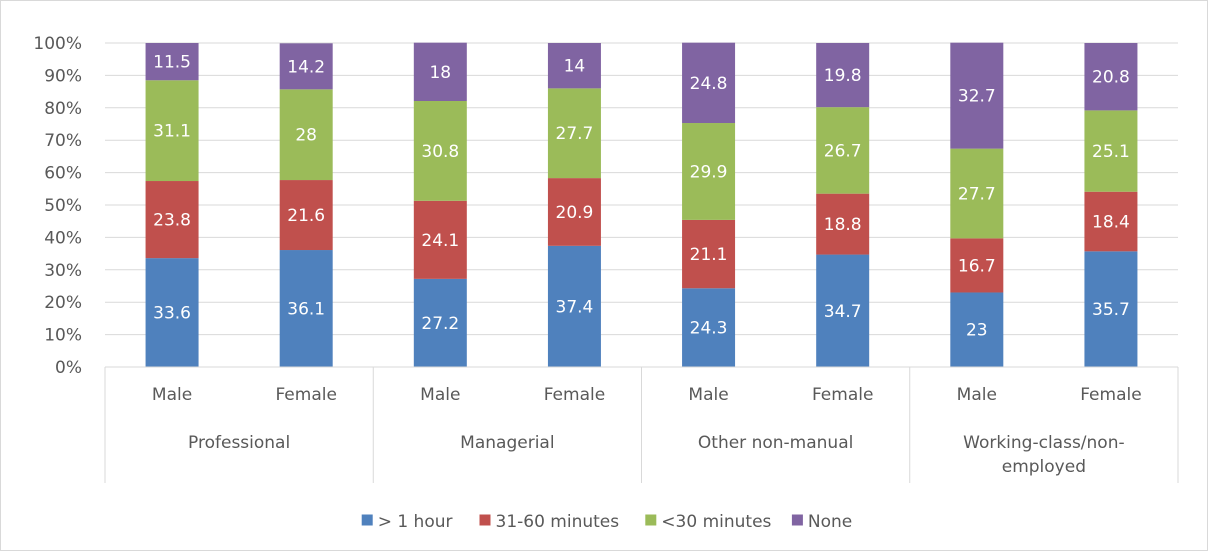 The image size is (1208, 551). What do you see at coordinates (575, 307) in the screenshot?
I see `data-label: 37.4` at bounding box center [575, 307].